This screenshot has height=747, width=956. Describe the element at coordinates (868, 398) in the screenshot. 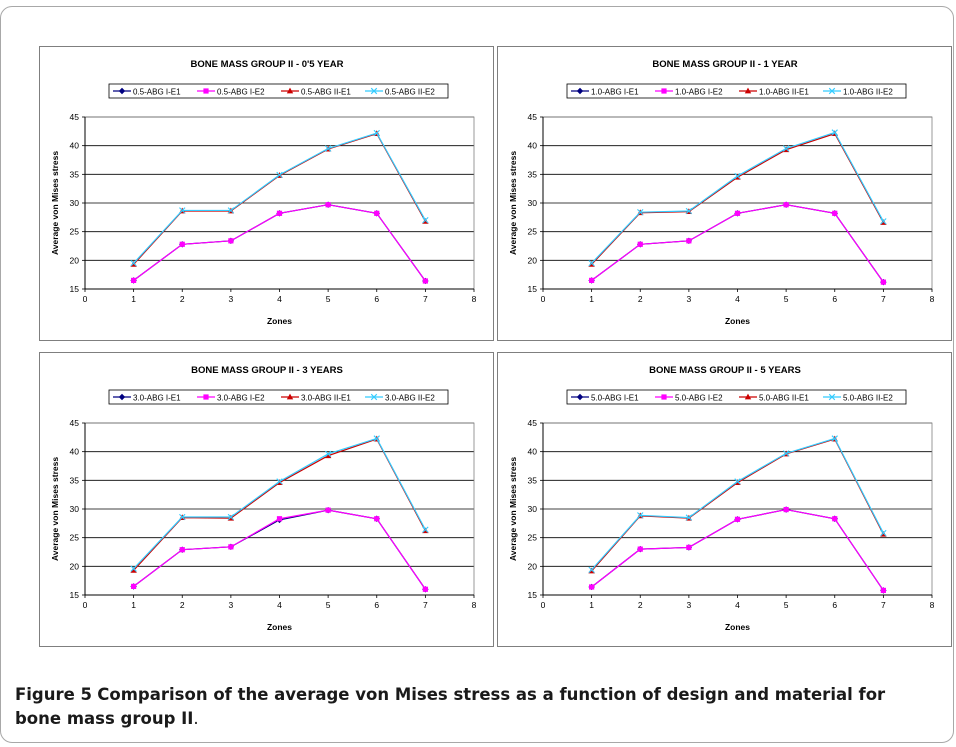

I see `legend-entry: 5.0-ABG II-E2` at that location.